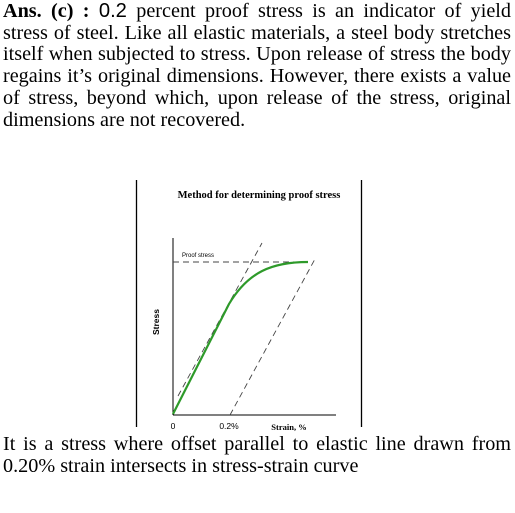 The image size is (515, 513). Describe the element at coordinates (272, 337) in the screenshot. I see `offset-dashed-line` at that location.